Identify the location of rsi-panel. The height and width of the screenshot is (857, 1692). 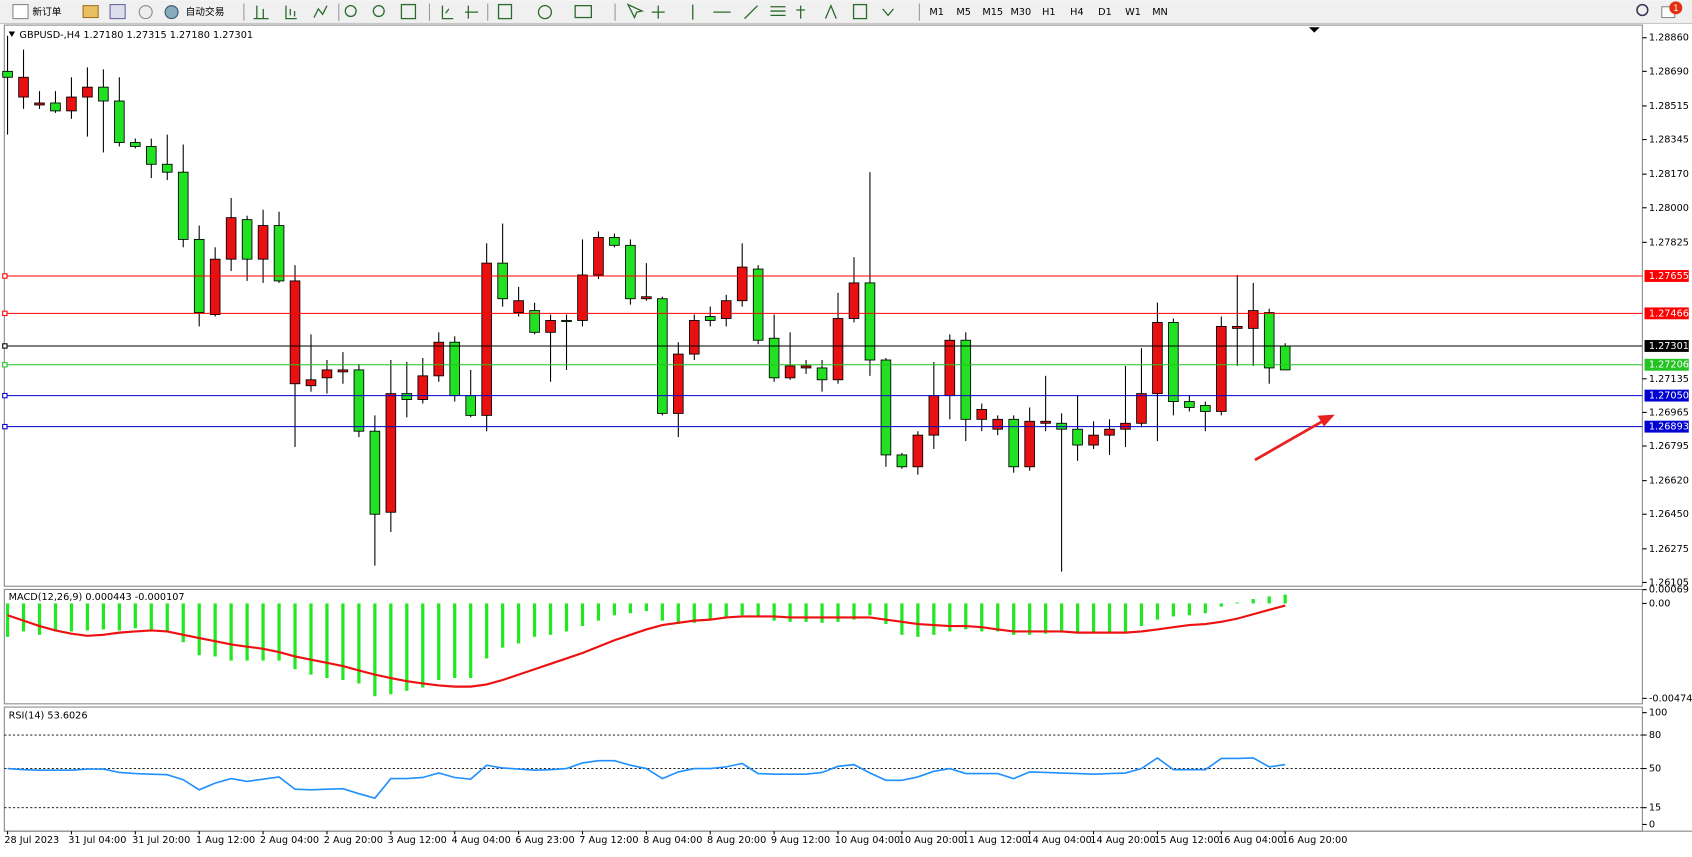
(823, 769).